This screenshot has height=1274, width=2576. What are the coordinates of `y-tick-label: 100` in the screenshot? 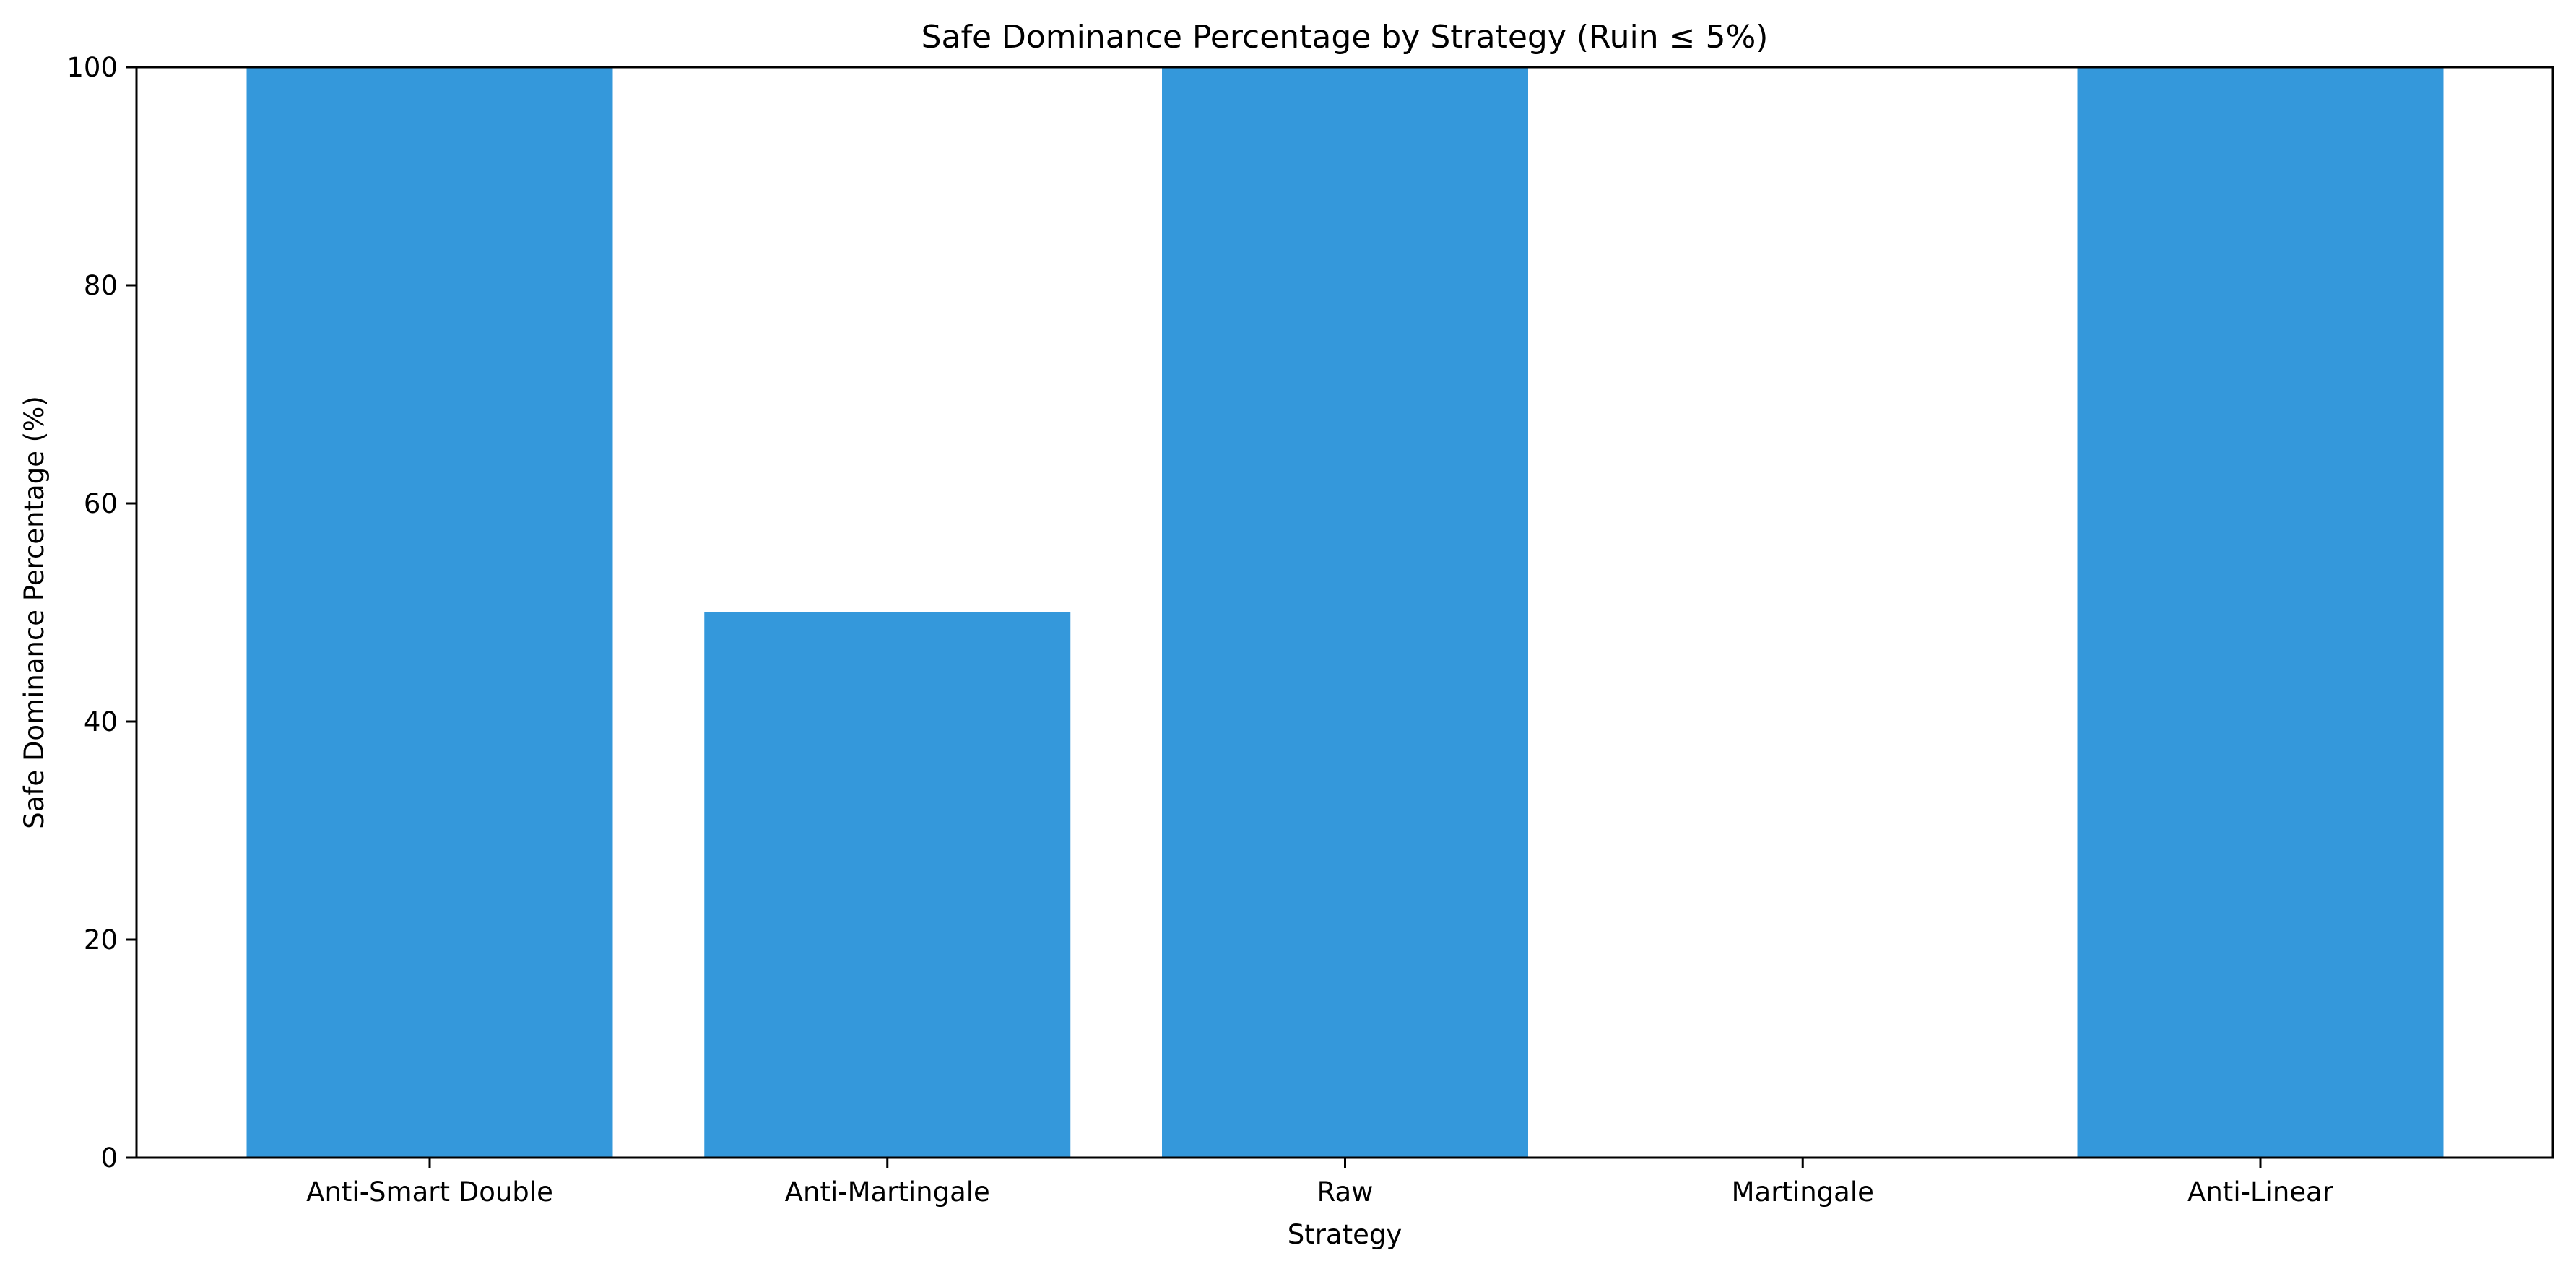 It's located at (92, 67).